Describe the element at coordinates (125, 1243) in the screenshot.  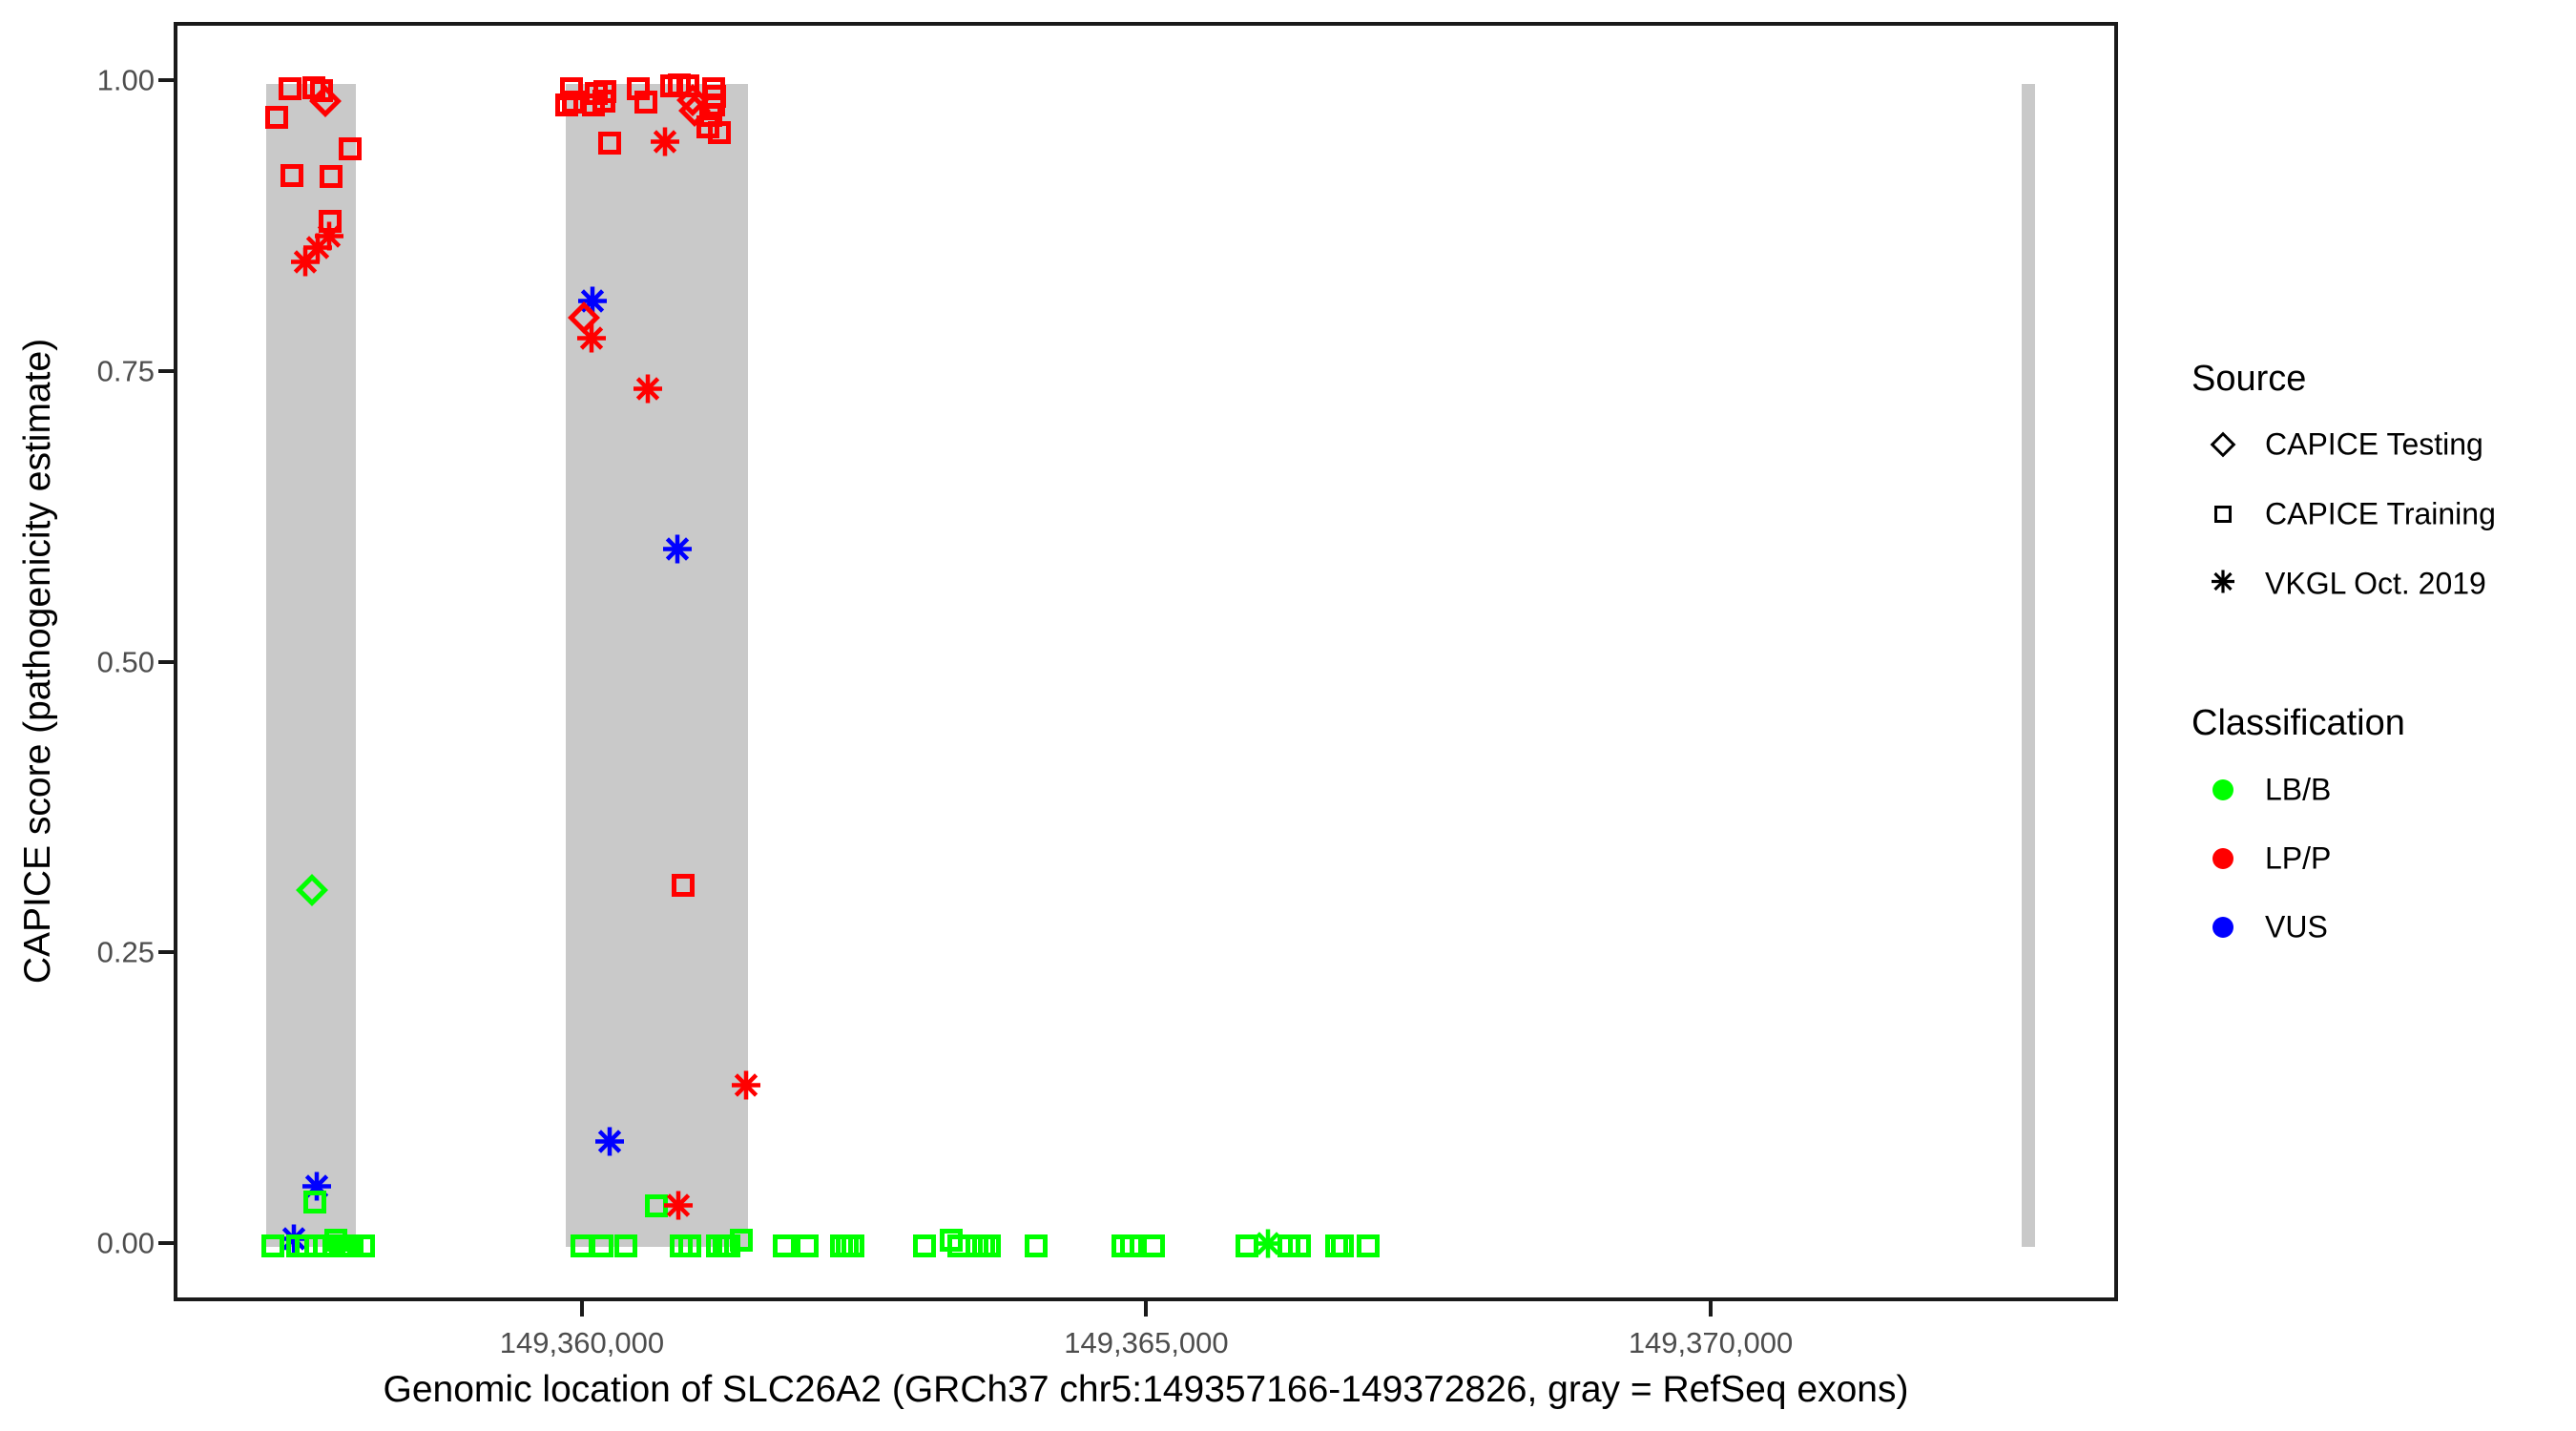
I see `y-tick-label: 0.00` at that location.